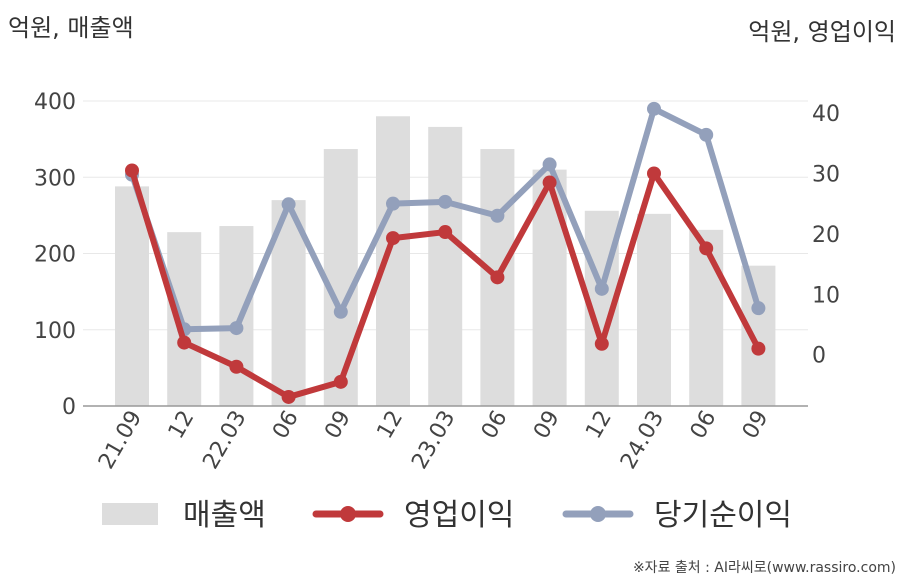  I want to click on left-axis-tick-label: 300, so click(55, 178).